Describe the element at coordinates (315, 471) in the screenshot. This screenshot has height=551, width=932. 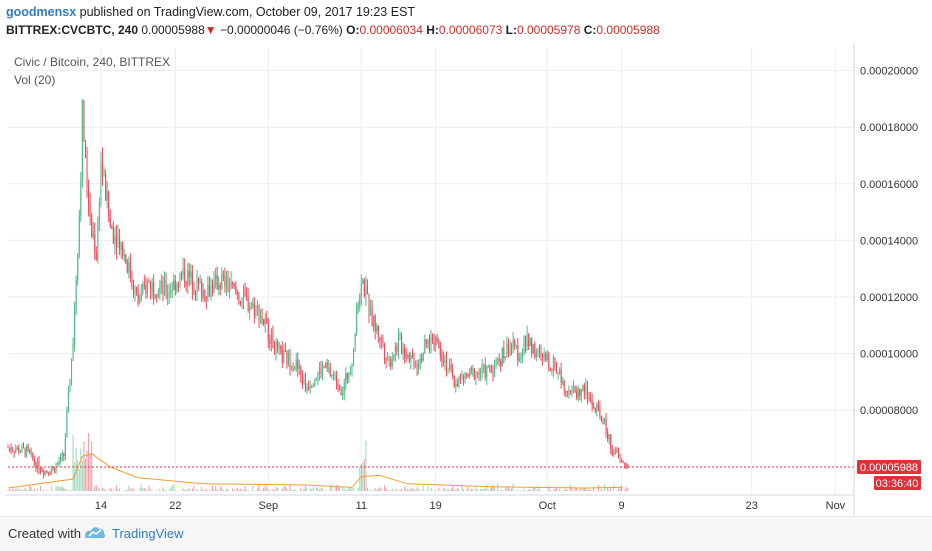
I see `volume-ma-line` at that location.